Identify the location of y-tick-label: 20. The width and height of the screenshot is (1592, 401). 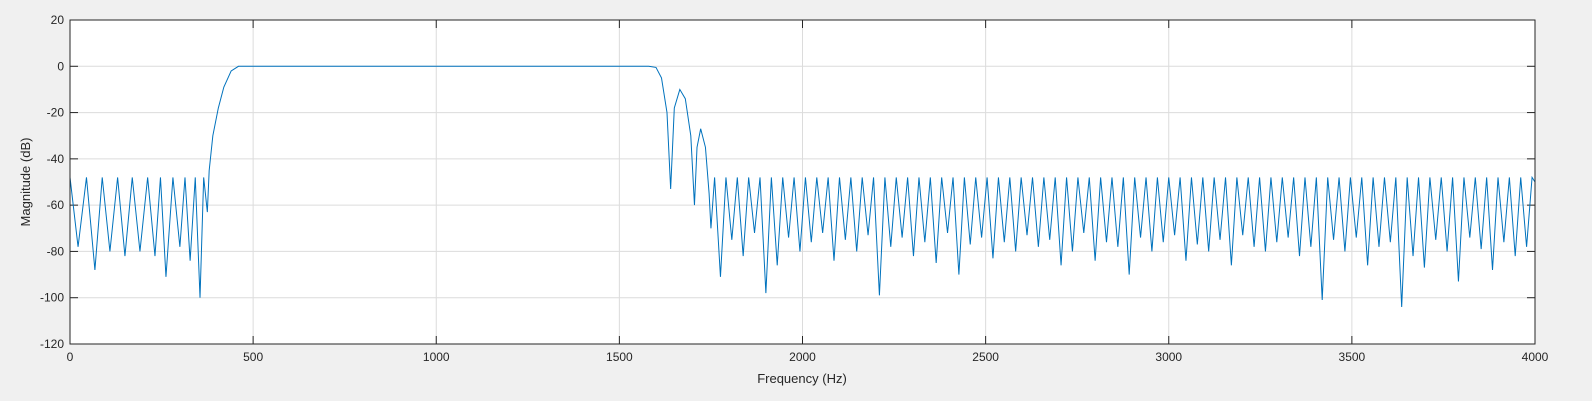
(58, 20).